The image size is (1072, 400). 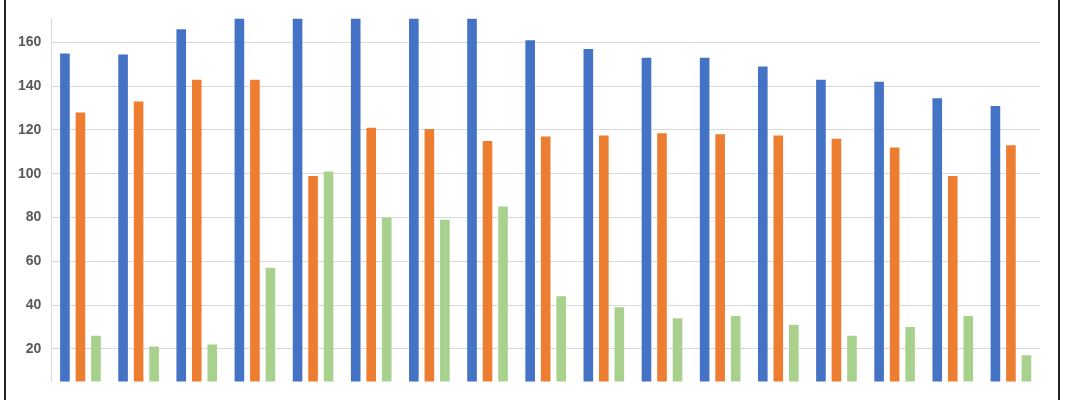 I want to click on y-tick-label: 100, so click(x=30, y=172).